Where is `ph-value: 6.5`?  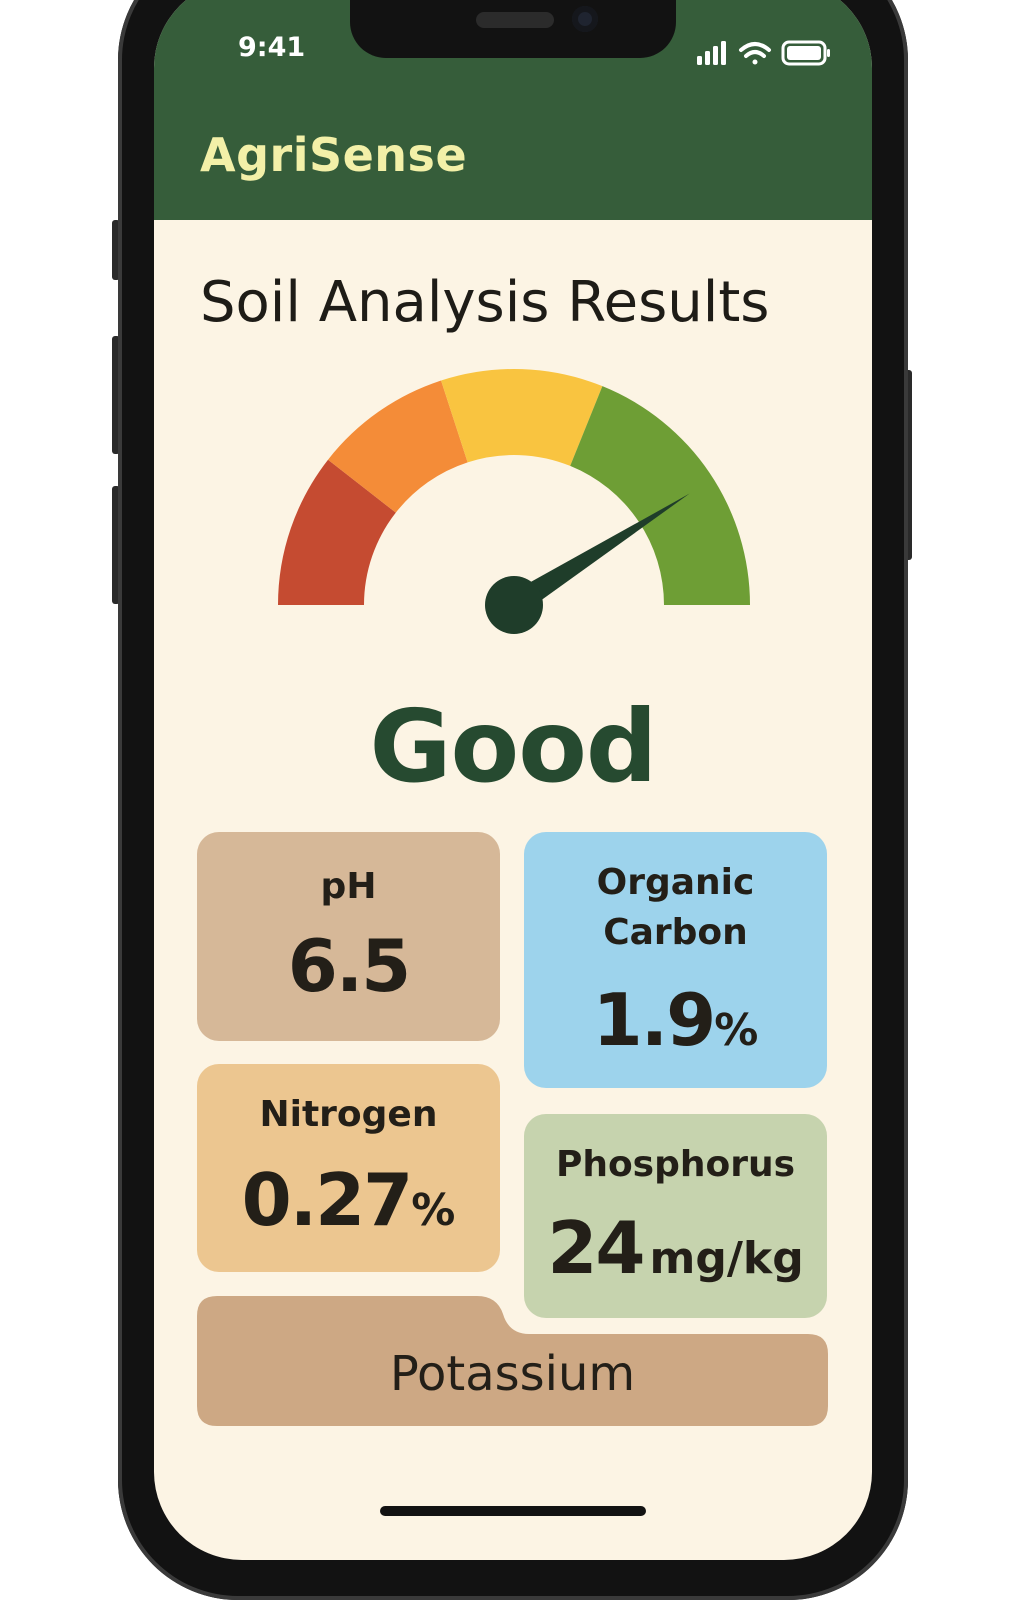
ph-value: 6.5 is located at coordinates (349, 966).